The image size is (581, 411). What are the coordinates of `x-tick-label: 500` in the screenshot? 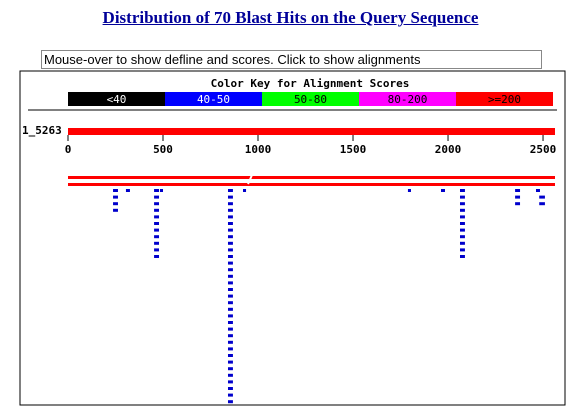 It's located at (163, 149).